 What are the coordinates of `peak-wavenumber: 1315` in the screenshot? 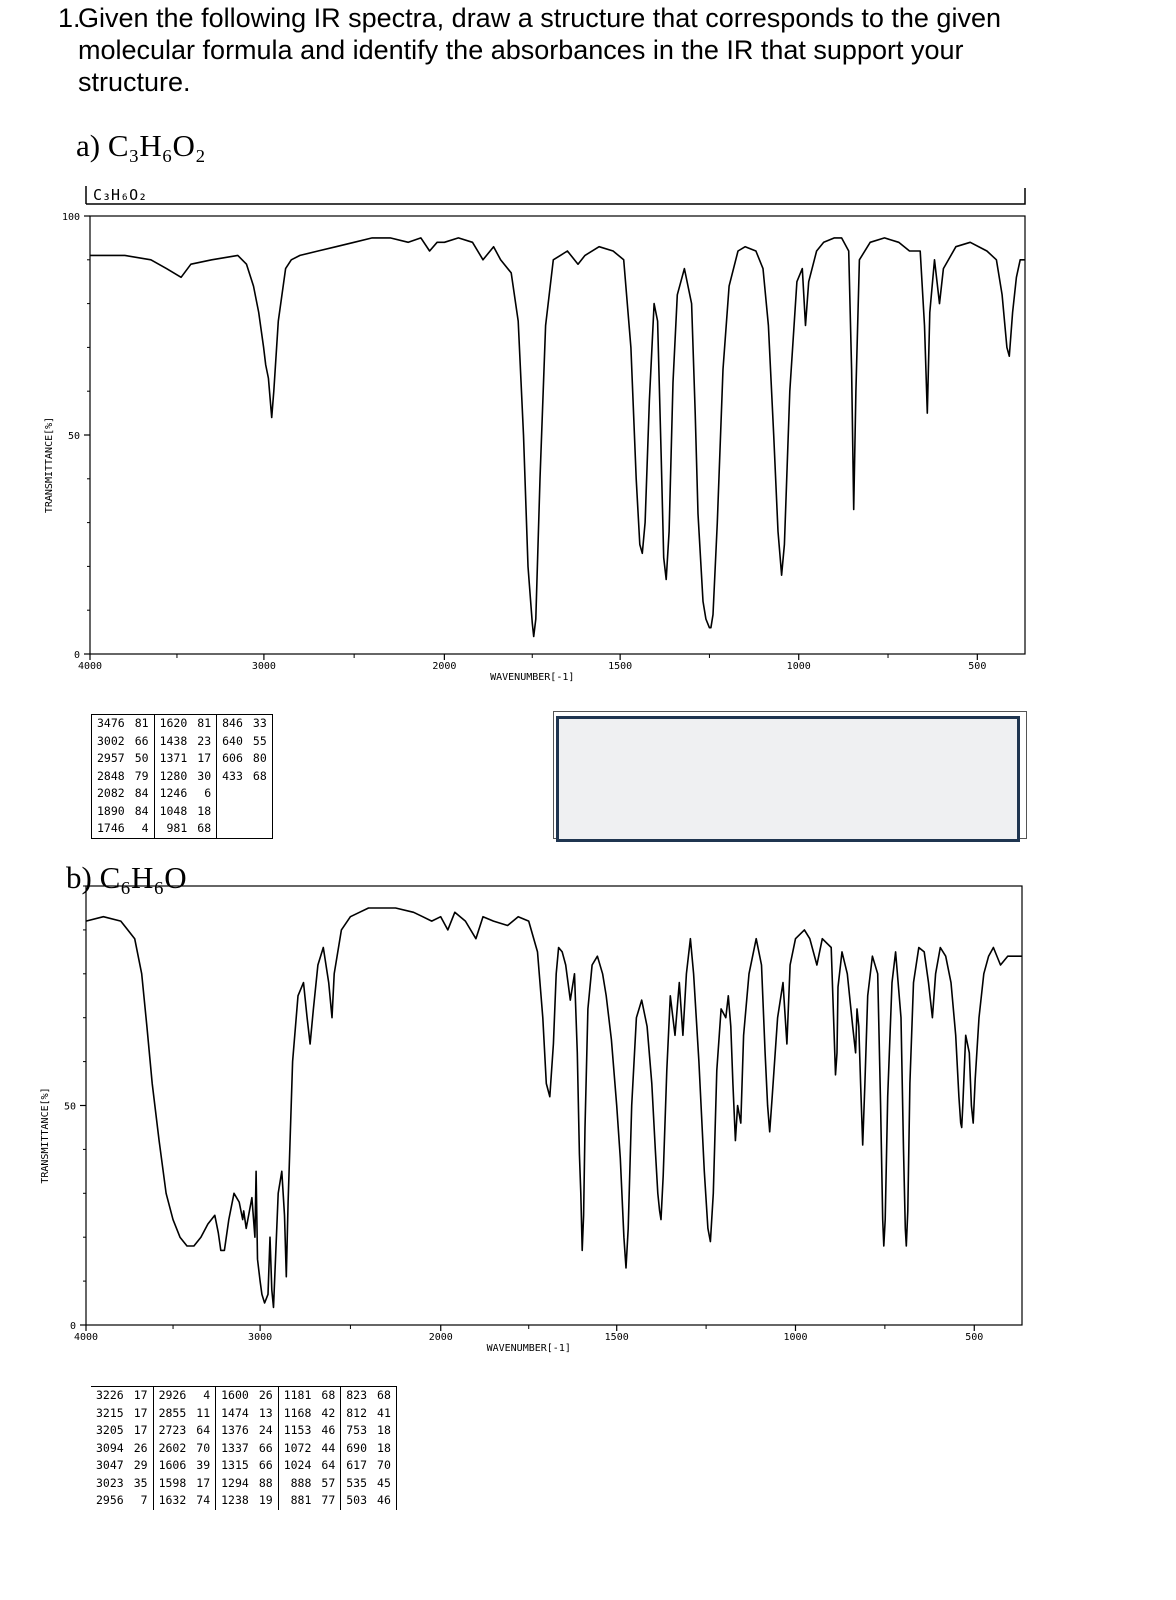 It's located at (235, 1465).